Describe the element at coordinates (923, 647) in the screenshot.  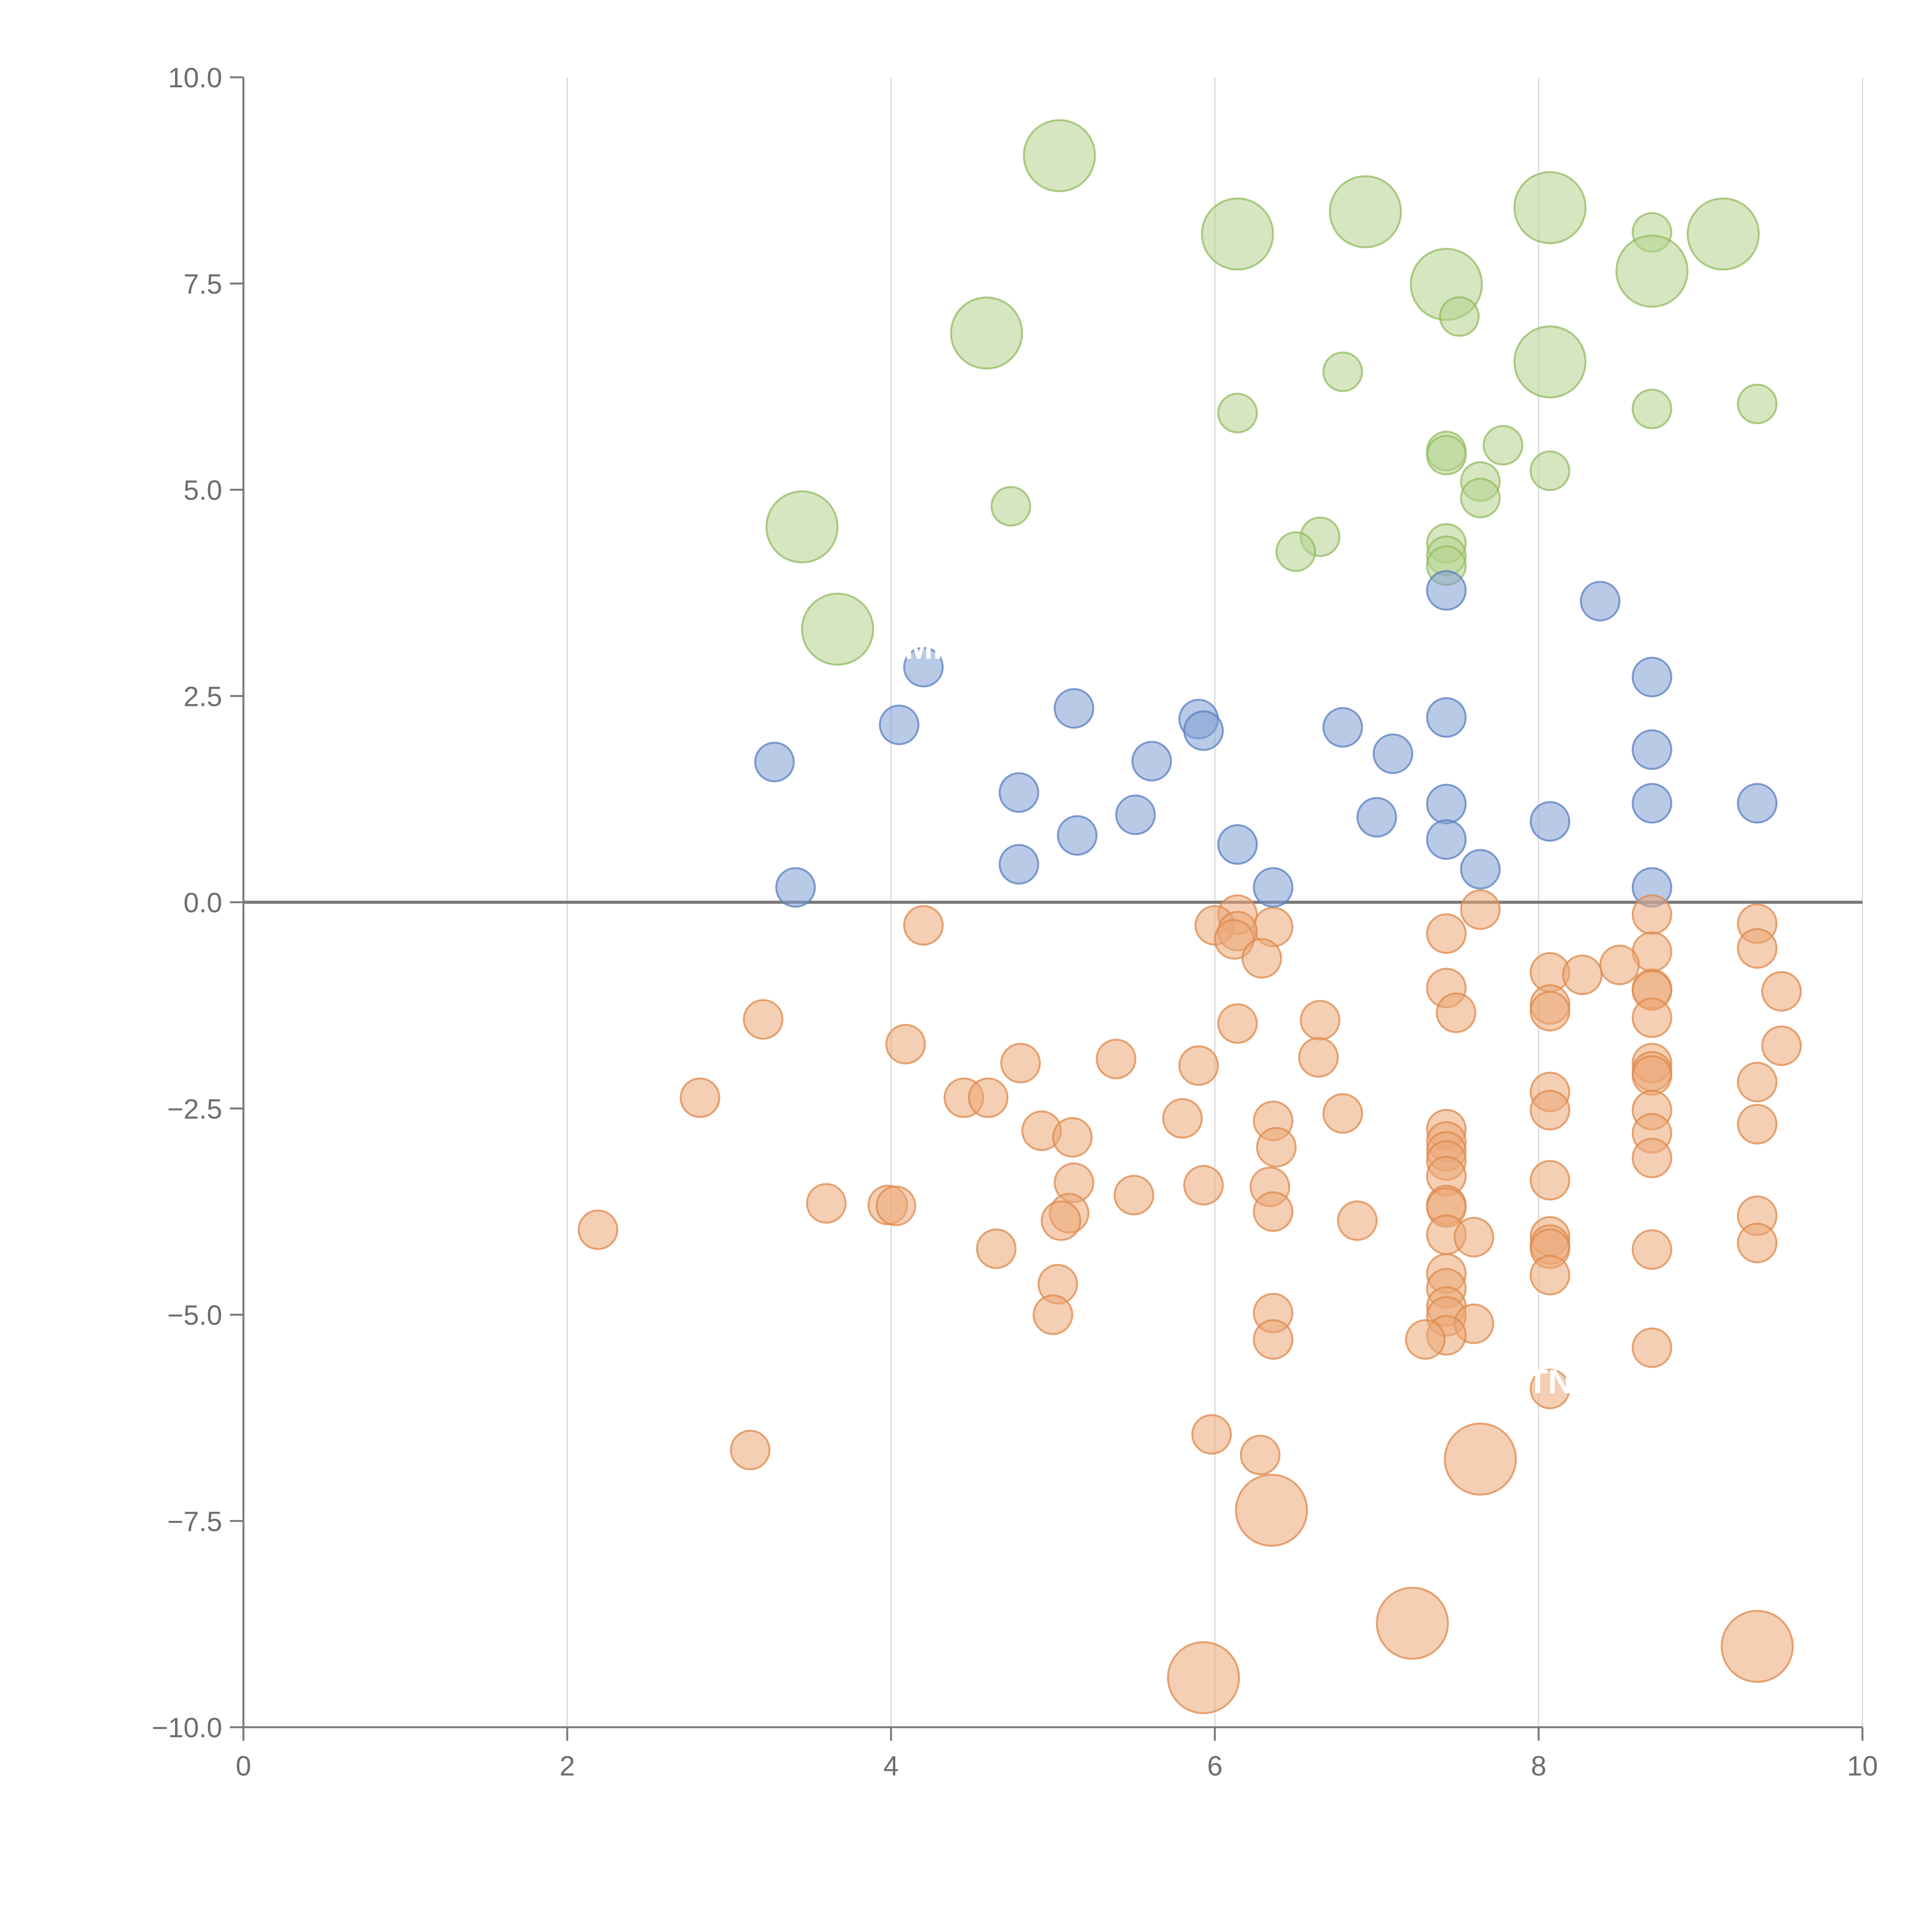
I see `point-annotation-label: MI` at that location.